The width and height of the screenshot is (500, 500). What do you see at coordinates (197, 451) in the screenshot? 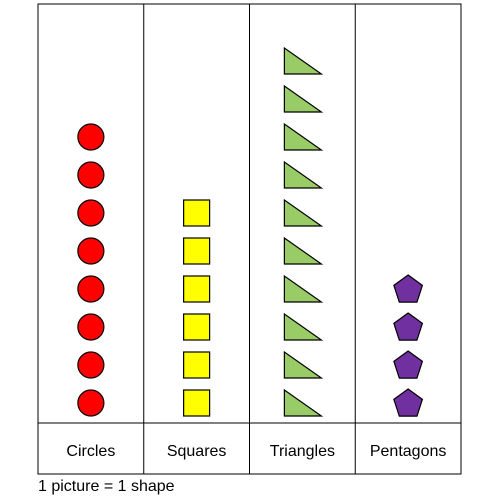
I see `category-label-squares: Squares` at bounding box center [197, 451].